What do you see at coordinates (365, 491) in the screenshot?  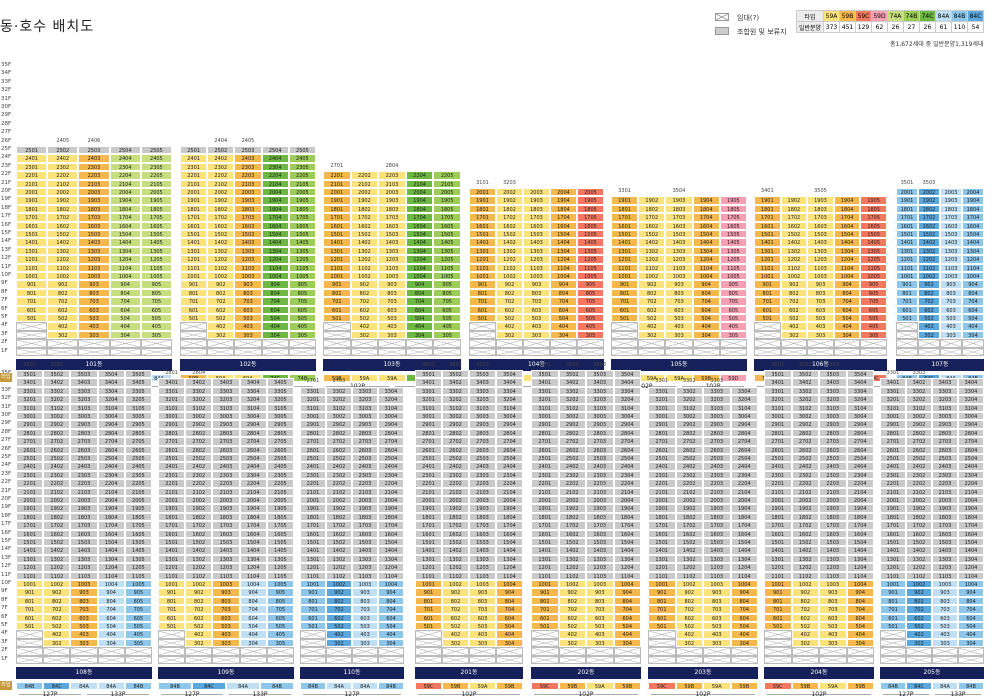 I see `unit-cell: 2103` at bounding box center [365, 491].